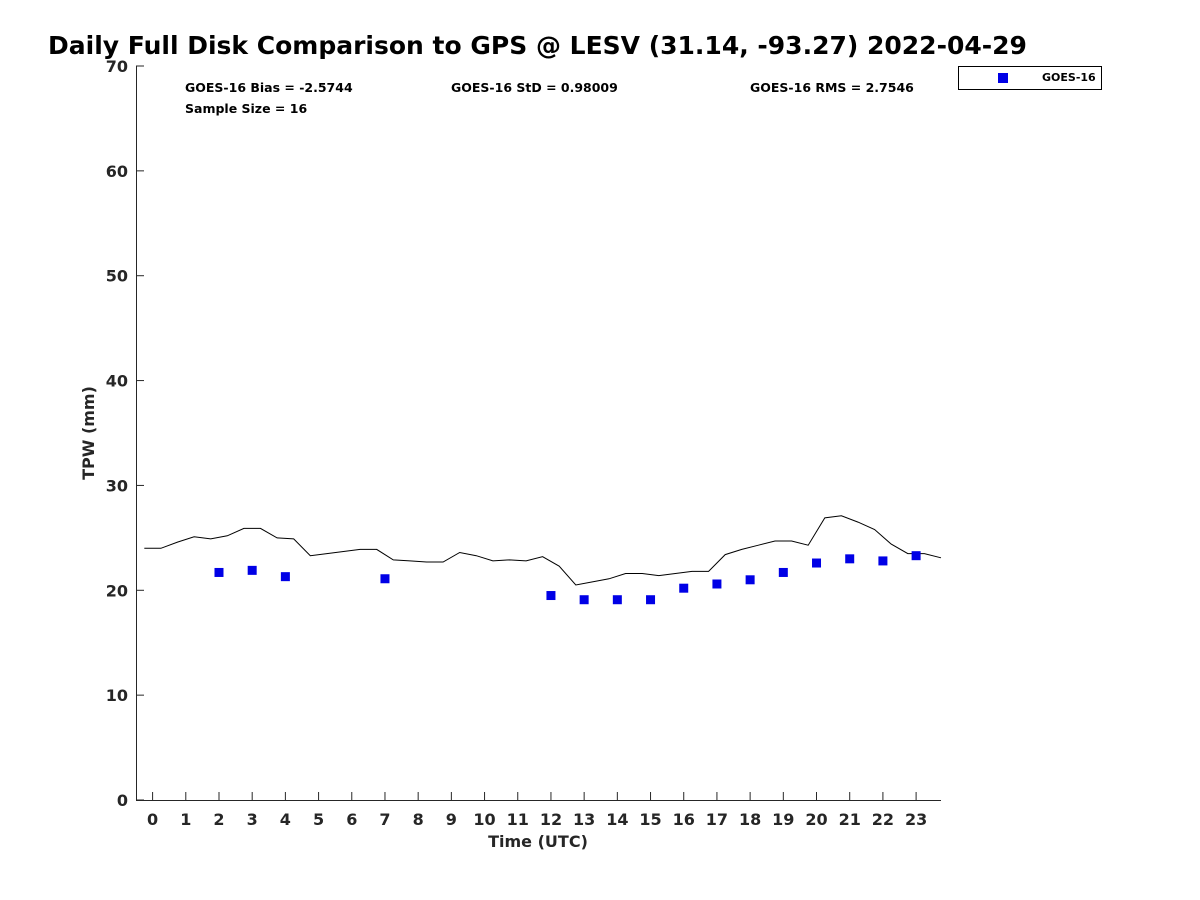 The height and width of the screenshot is (900, 1200). I want to click on x-tick-label: 14, so click(617, 819).